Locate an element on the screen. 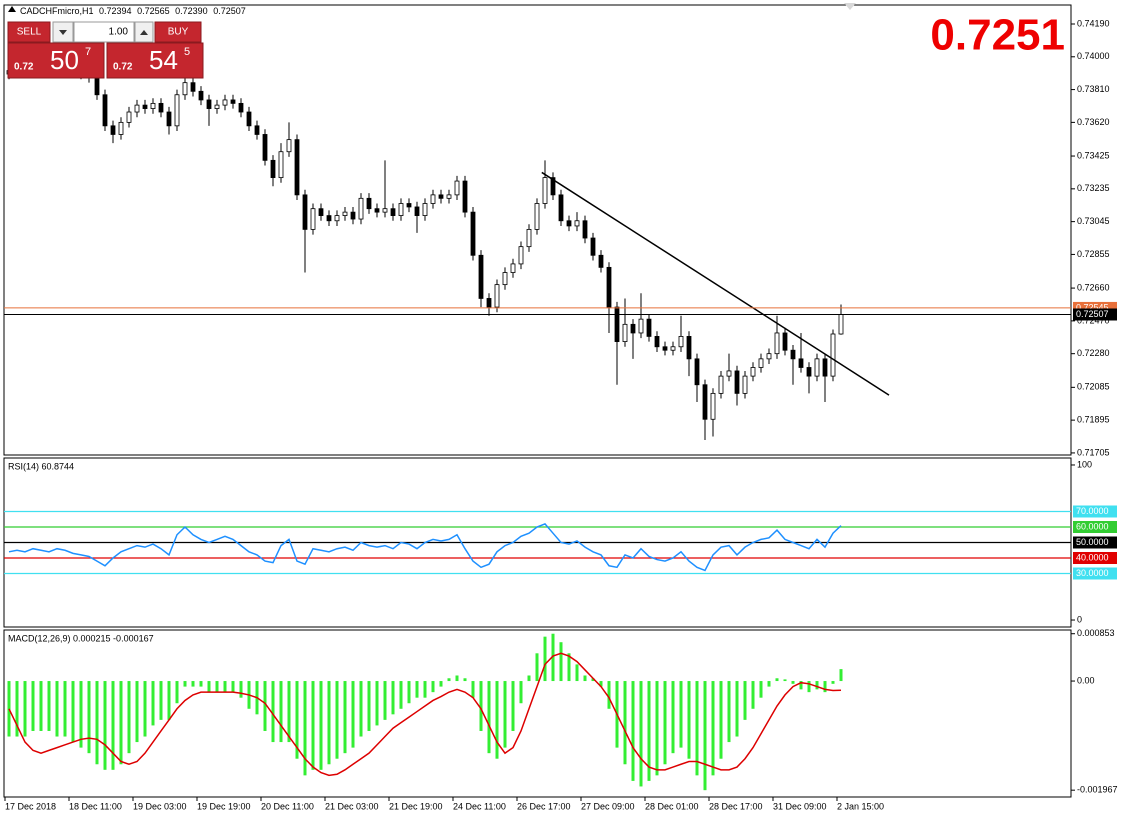  collapse-icon is located at coordinates (12, 9).